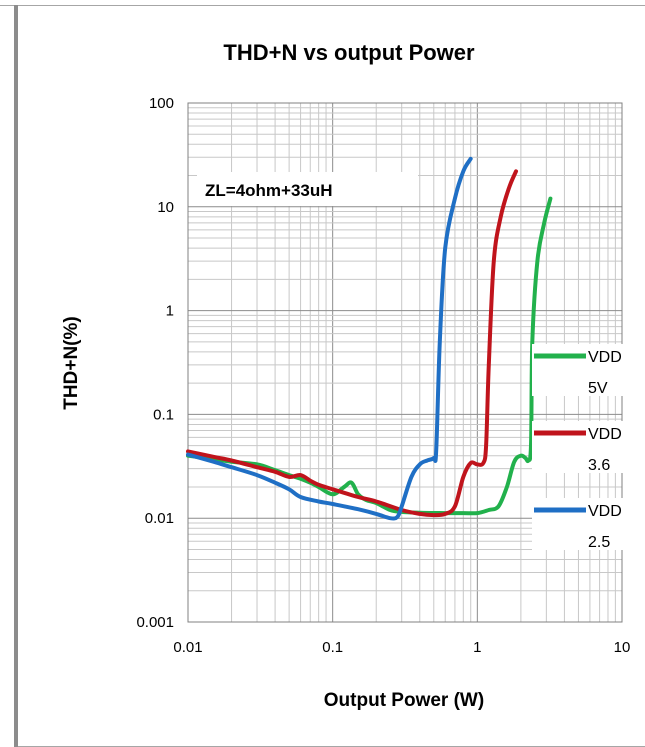 The width and height of the screenshot is (645, 747). Describe the element at coordinates (16, 376) in the screenshot. I see `chart-left-border` at that location.